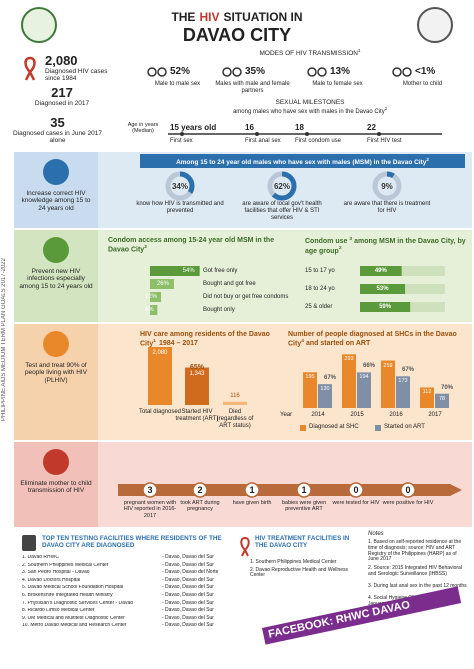 Image resolution: width=474 pixels, height=669 pixels. I want to click on mode-value: 13%, so click(340, 71).